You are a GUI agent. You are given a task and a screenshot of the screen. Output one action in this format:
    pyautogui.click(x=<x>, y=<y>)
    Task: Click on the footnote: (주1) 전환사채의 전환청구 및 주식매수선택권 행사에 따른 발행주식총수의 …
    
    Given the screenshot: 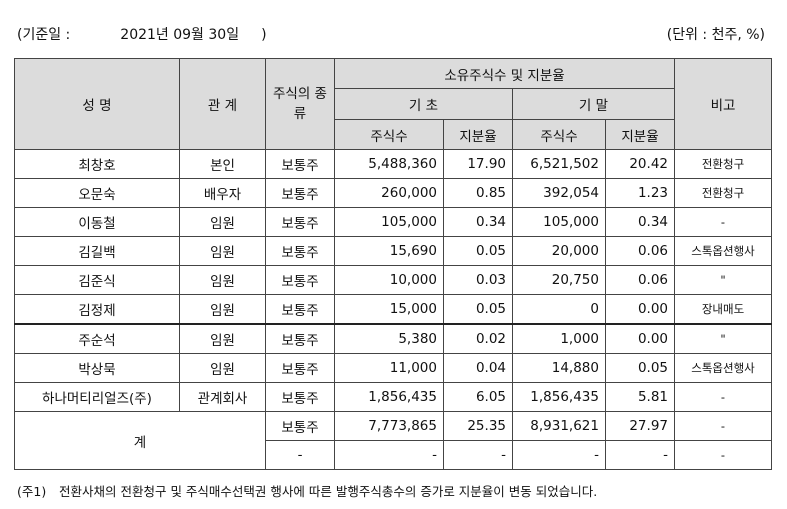 What is the action you would take?
    pyautogui.click(x=307, y=490)
    